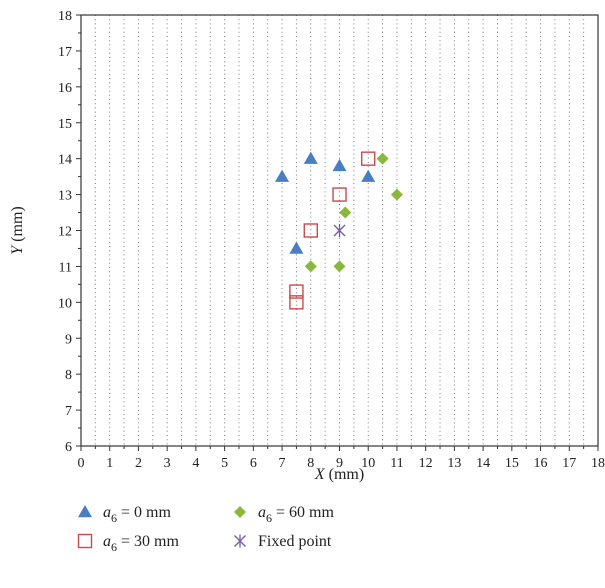 The width and height of the screenshot is (605, 588). Describe the element at coordinates (65, 267) in the screenshot. I see `y-tick-label: 11` at that location.